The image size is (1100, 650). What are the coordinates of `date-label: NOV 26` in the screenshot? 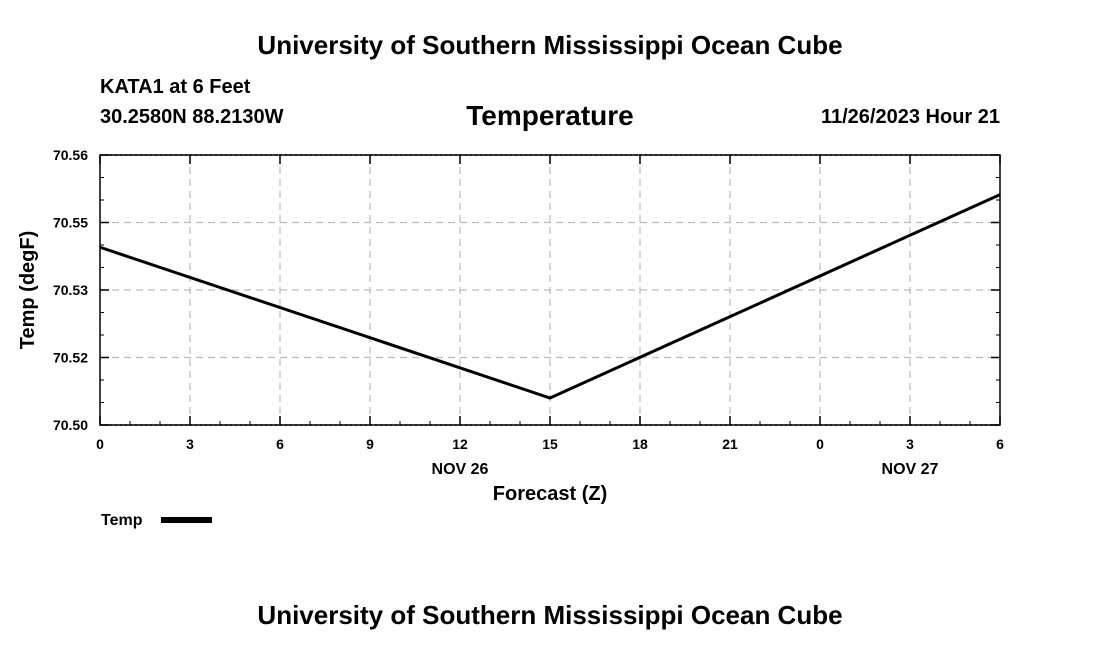 It's located at (460, 469).